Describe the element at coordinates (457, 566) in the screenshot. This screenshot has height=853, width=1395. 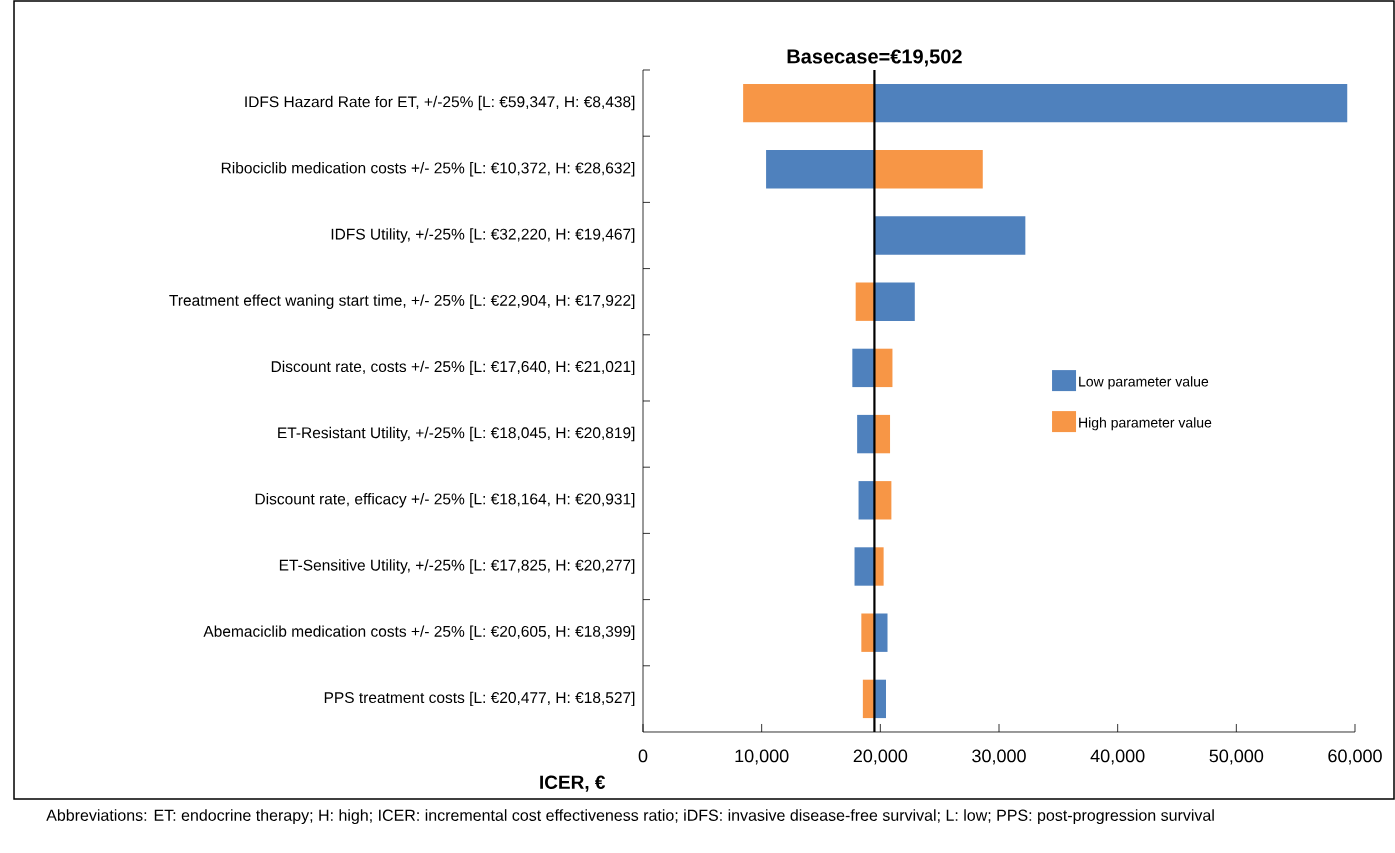
I see `y-tick-label: ET-Sensitive Utility, +/-25% [L: €17,825, H: €20,277]` at that location.